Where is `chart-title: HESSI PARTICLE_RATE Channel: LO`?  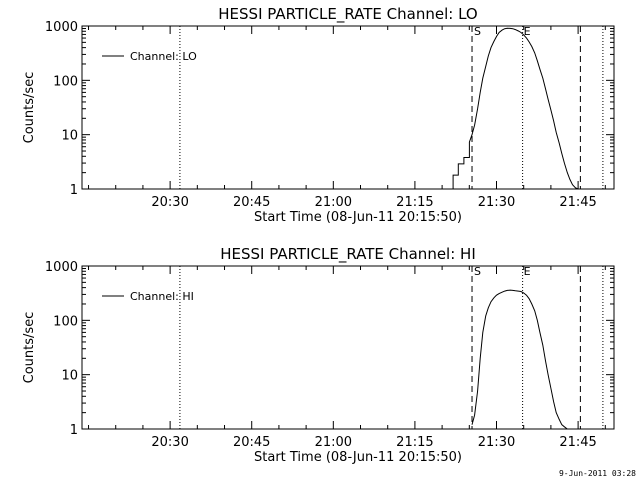 chart-title: HESSI PARTICLE_RATE Channel: LO is located at coordinates (347, 14).